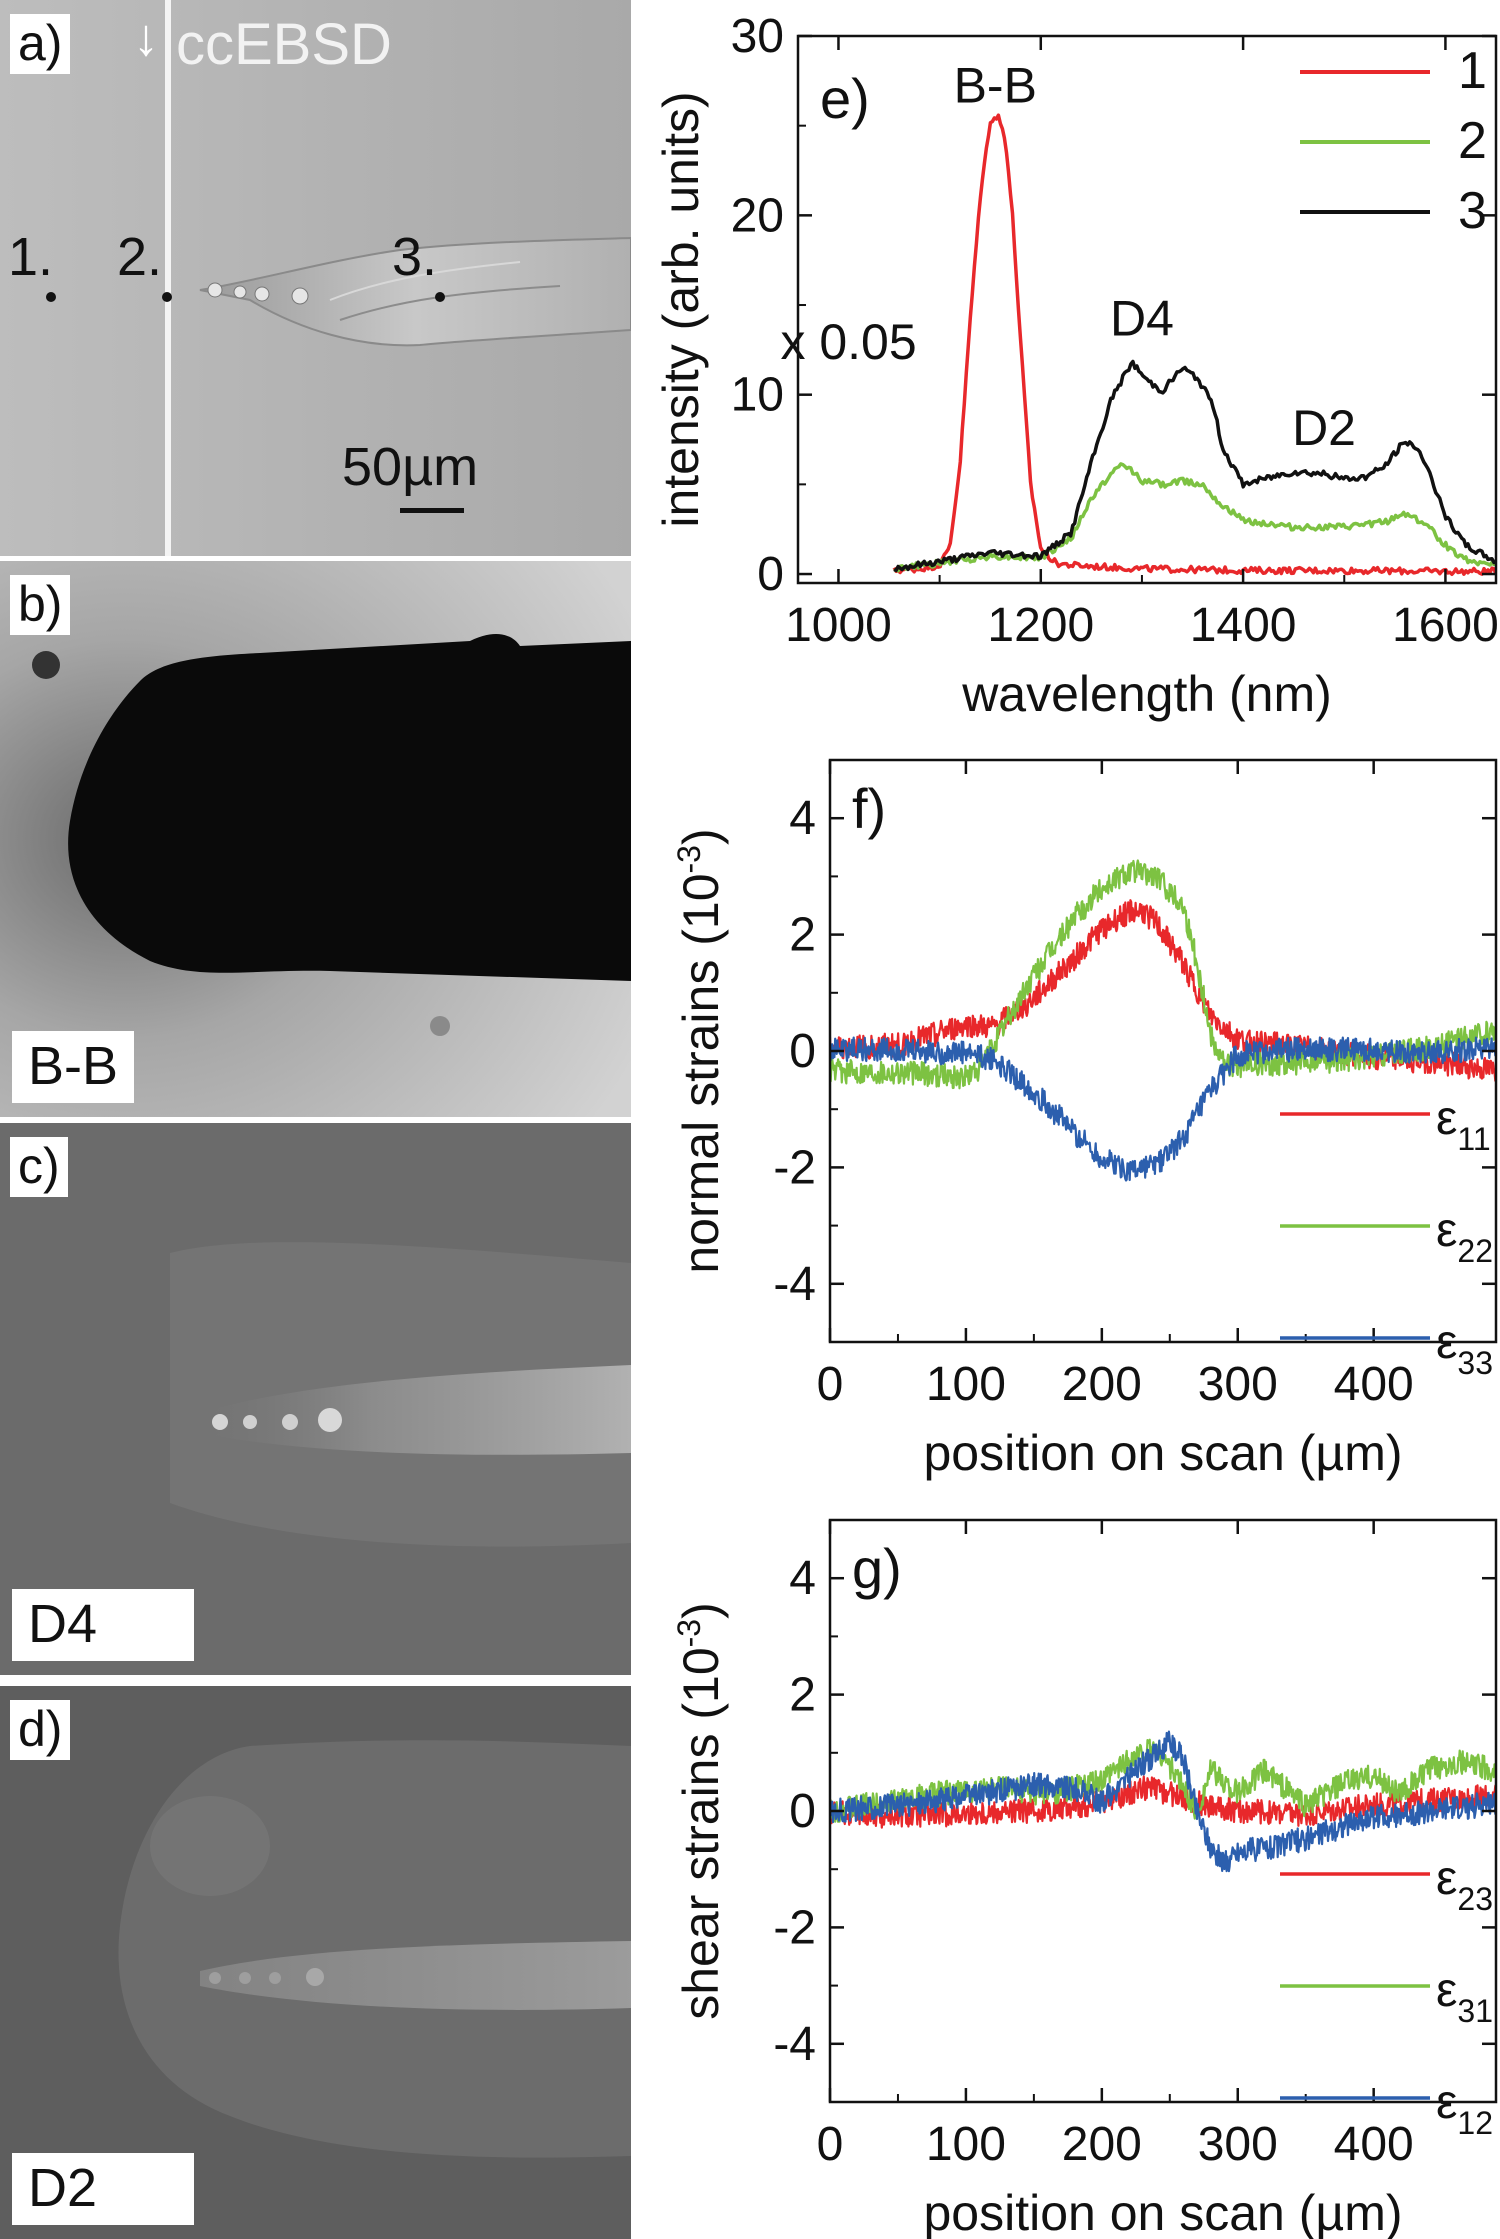  I want to click on d4-cl-image, so click(315, 1399).